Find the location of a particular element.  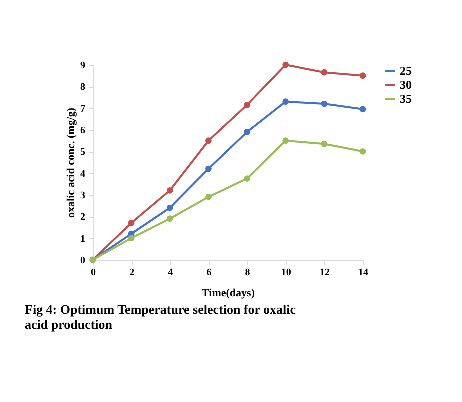

legend-label: 25 is located at coordinates (406, 71).